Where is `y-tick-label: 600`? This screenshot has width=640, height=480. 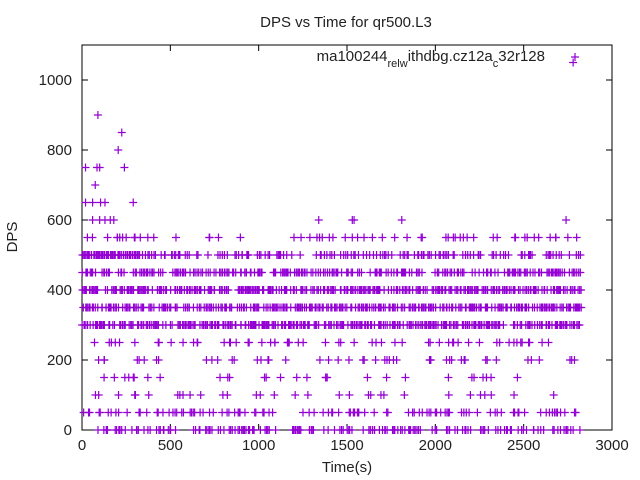 y-tick-label: 600 is located at coordinates (59, 220).